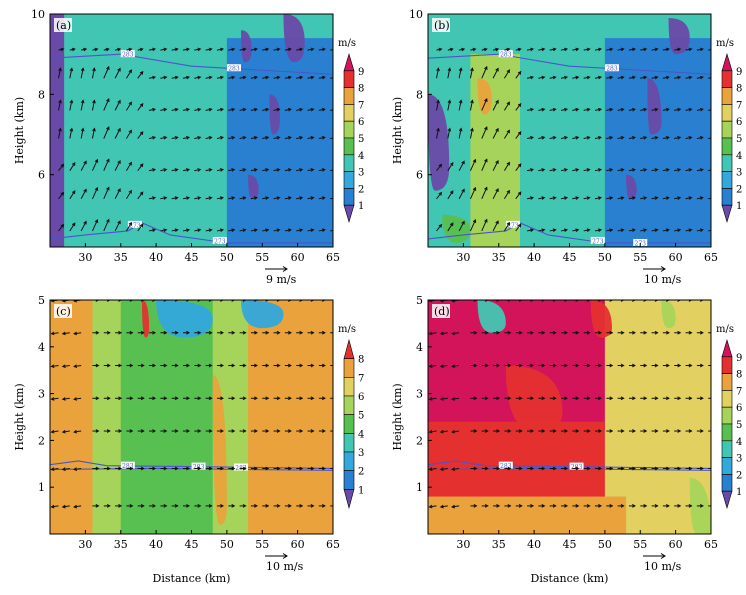 The height and width of the screenshot is (595, 746). I want to click on plot-area: 283 283 273 273, so click(191, 130).